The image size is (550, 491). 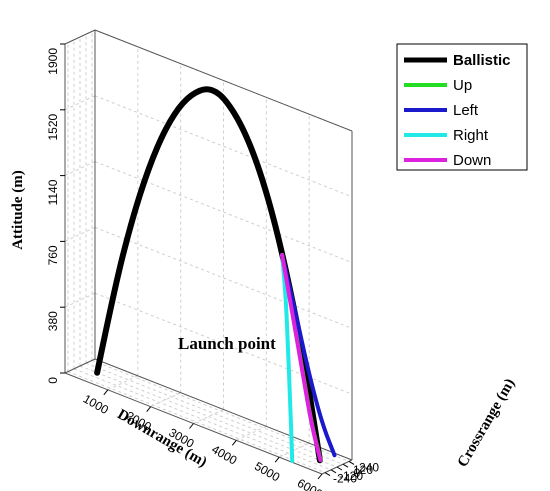 What do you see at coordinates (287, 358) in the screenshot?
I see `series-right-line` at bounding box center [287, 358].